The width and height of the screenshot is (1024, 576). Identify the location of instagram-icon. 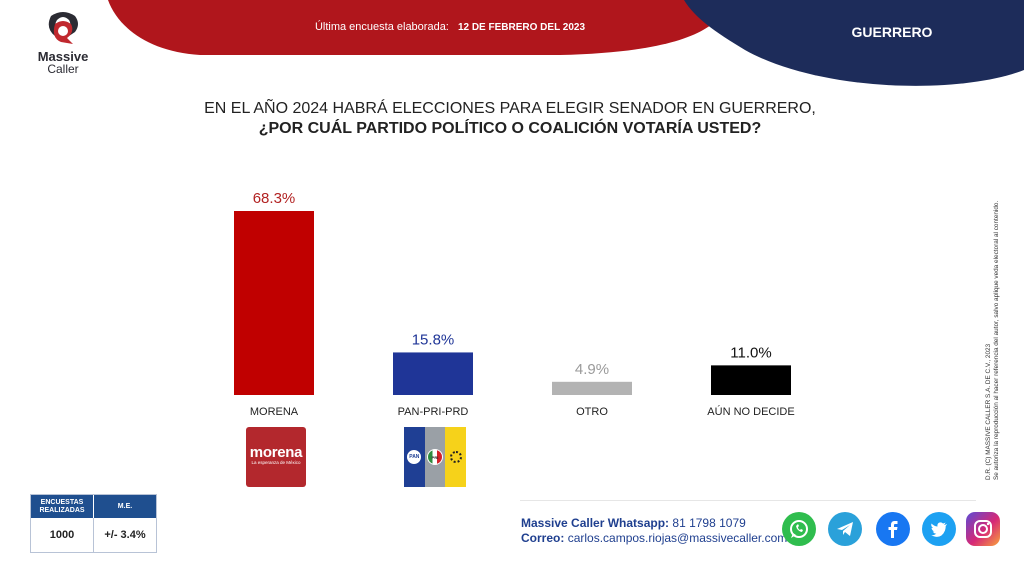
(983, 529).